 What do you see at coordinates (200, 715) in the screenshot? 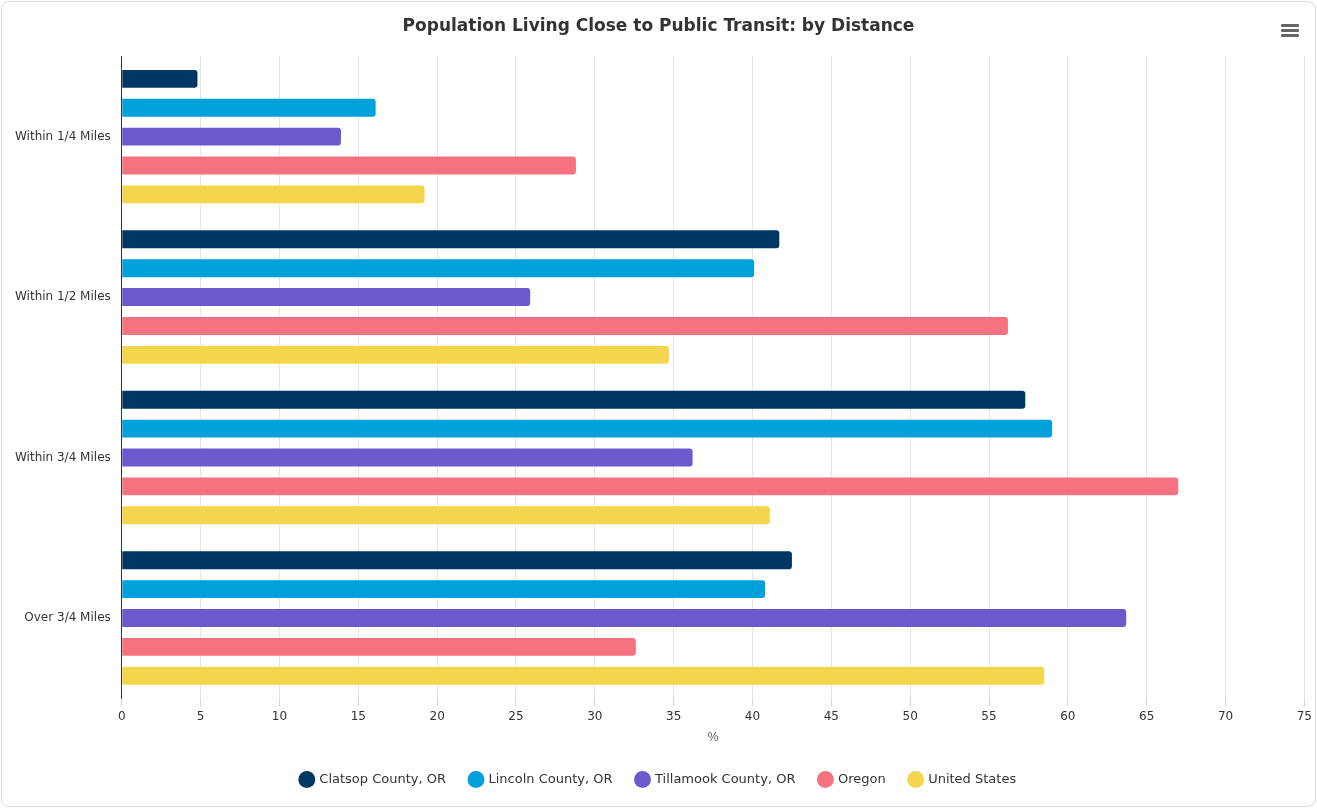
I see `x-tick-label: 5` at bounding box center [200, 715].